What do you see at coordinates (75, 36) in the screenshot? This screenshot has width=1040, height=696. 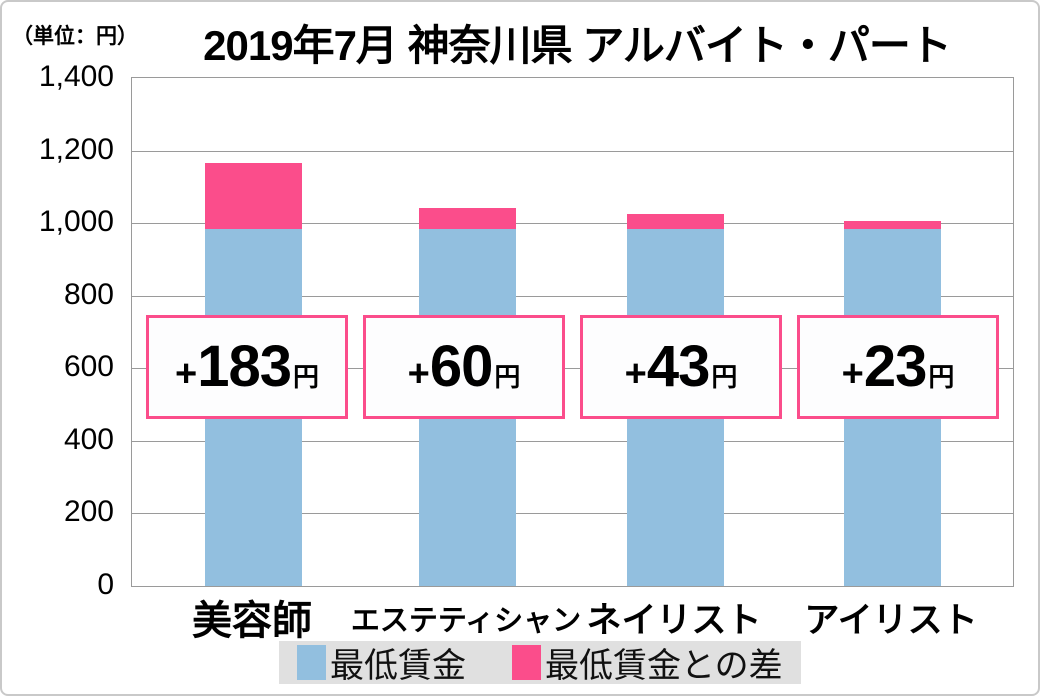 I see `unit-label: （単位：円）` at bounding box center [75, 36].